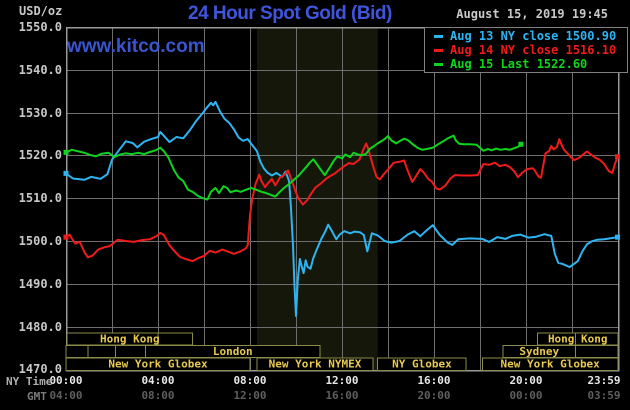 The width and height of the screenshot is (630, 410). I want to click on x-tick-ny-label: 23:59, so click(604, 380).